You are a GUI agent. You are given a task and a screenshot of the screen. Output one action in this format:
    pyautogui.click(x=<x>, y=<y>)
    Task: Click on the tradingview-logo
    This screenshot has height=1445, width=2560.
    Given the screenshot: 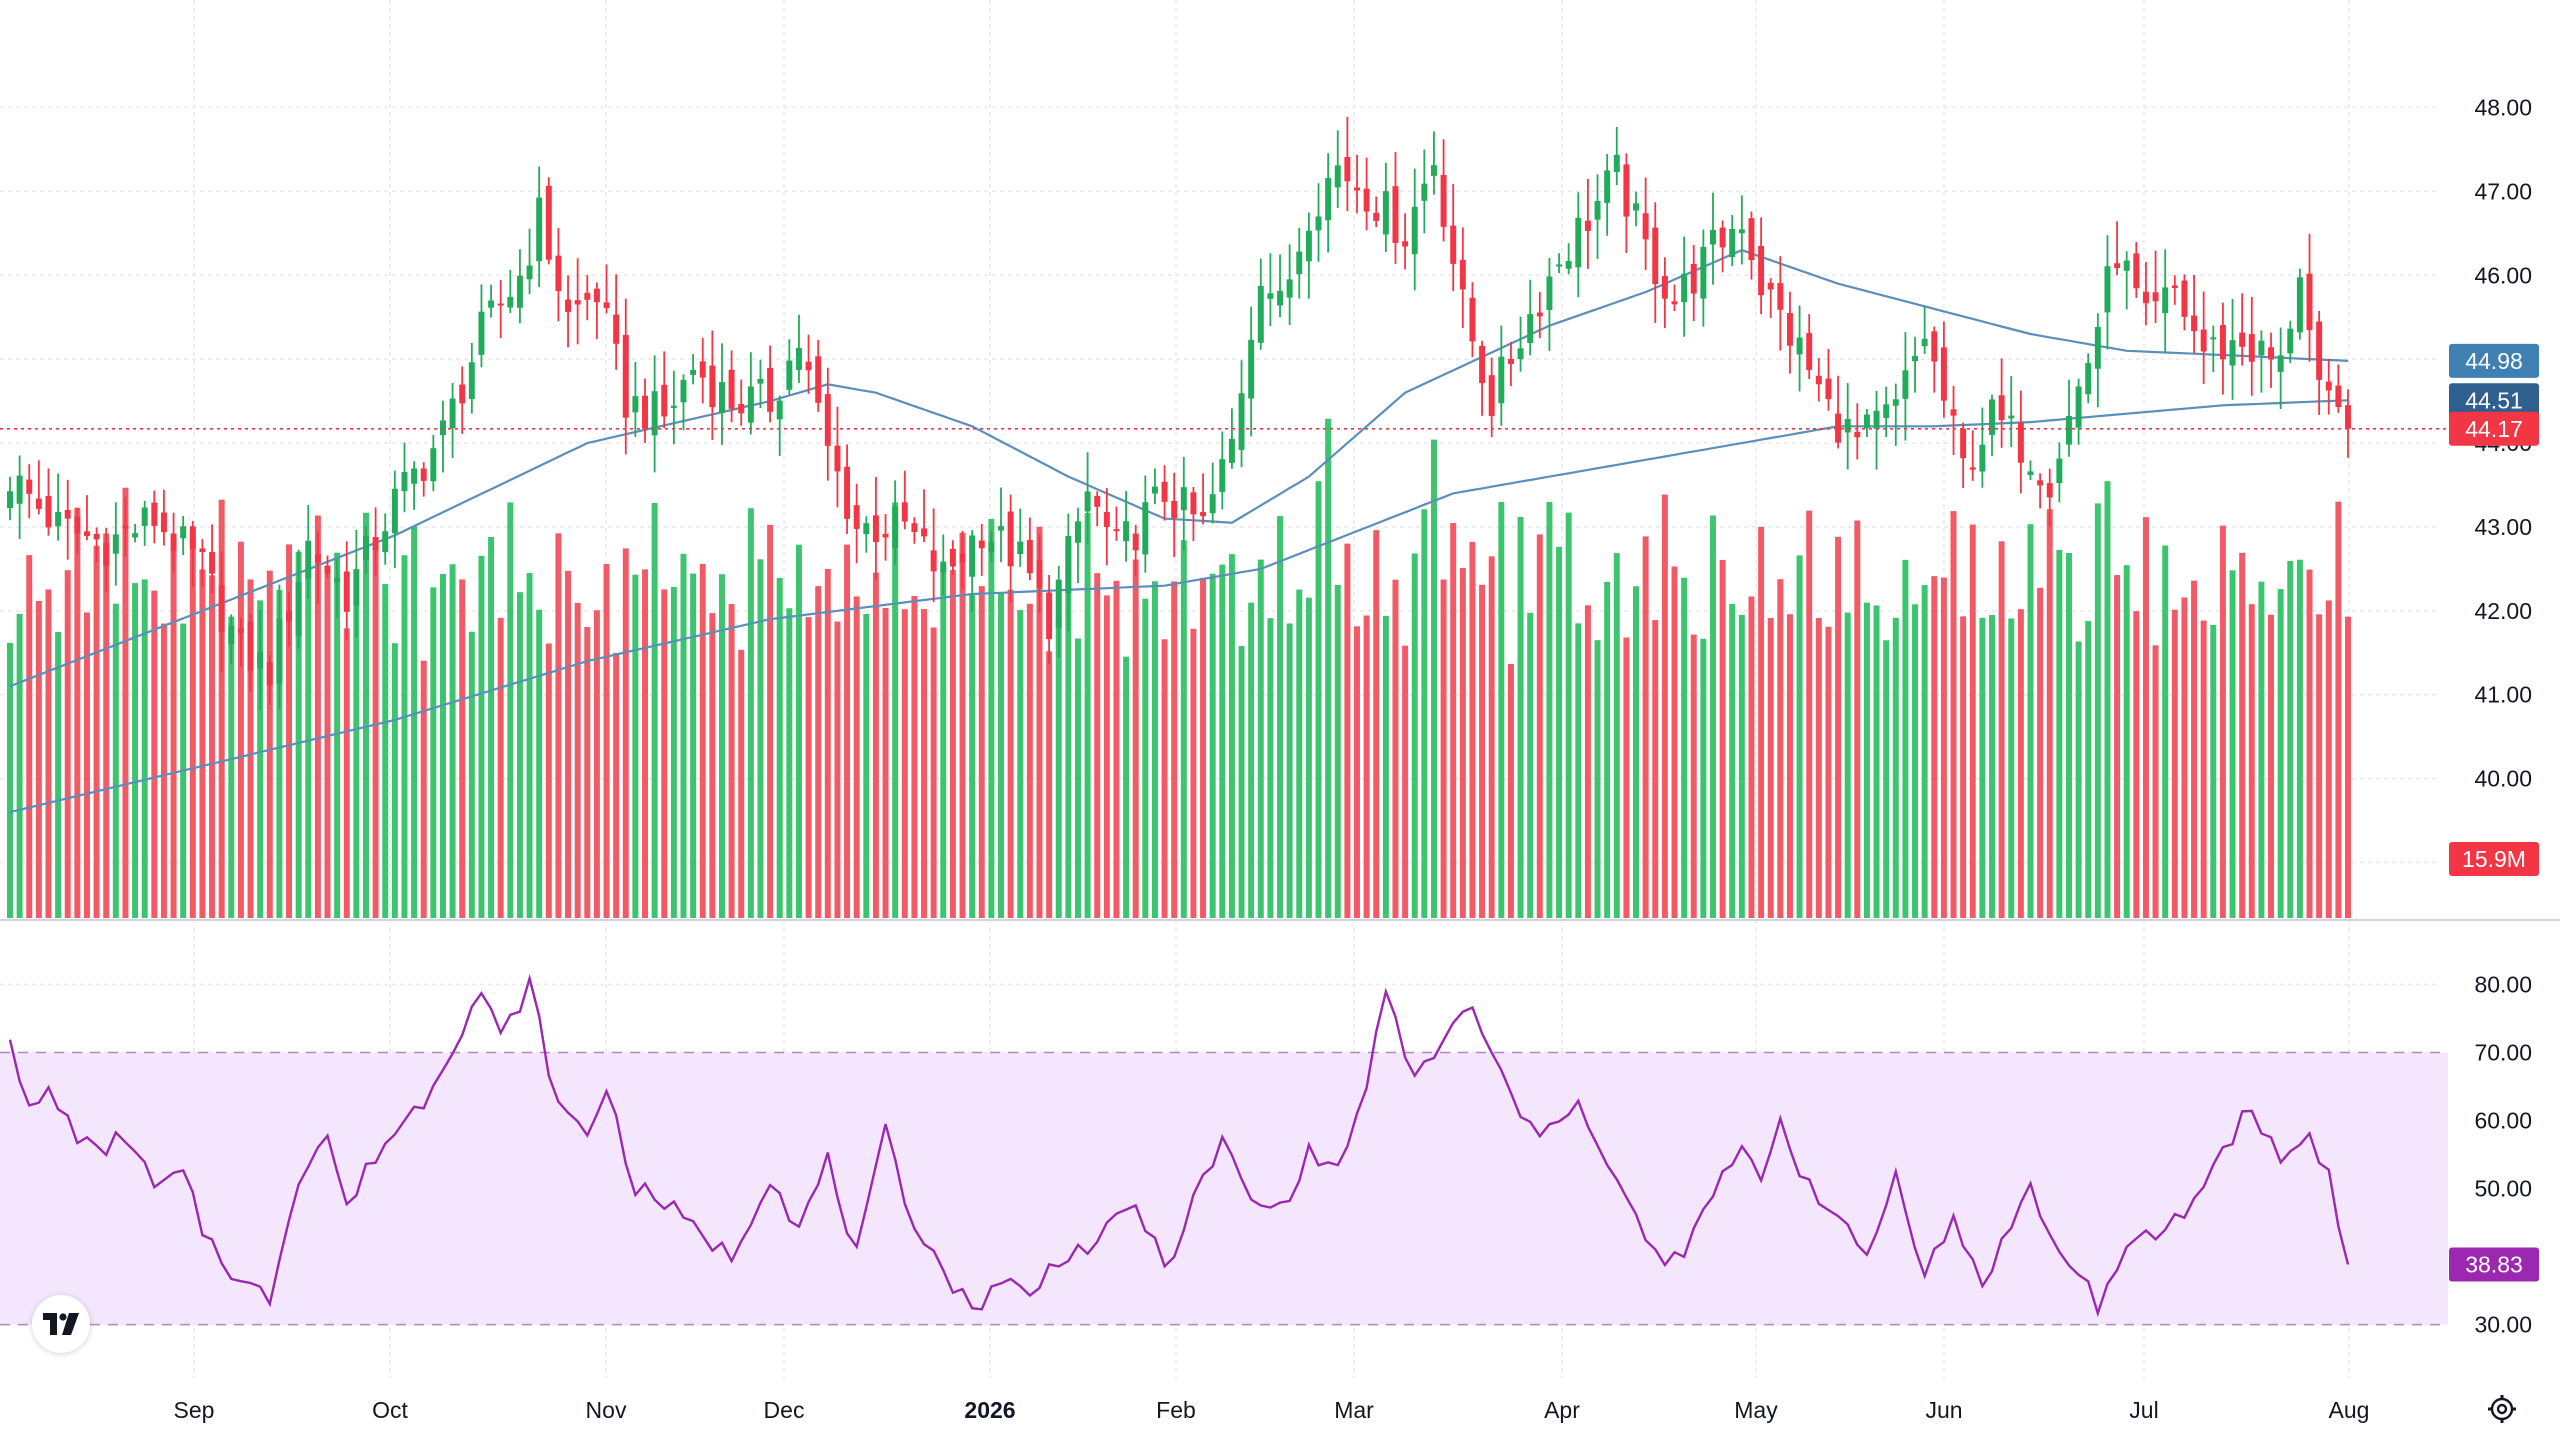 What is the action you would take?
    pyautogui.click(x=61, y=1324)
    